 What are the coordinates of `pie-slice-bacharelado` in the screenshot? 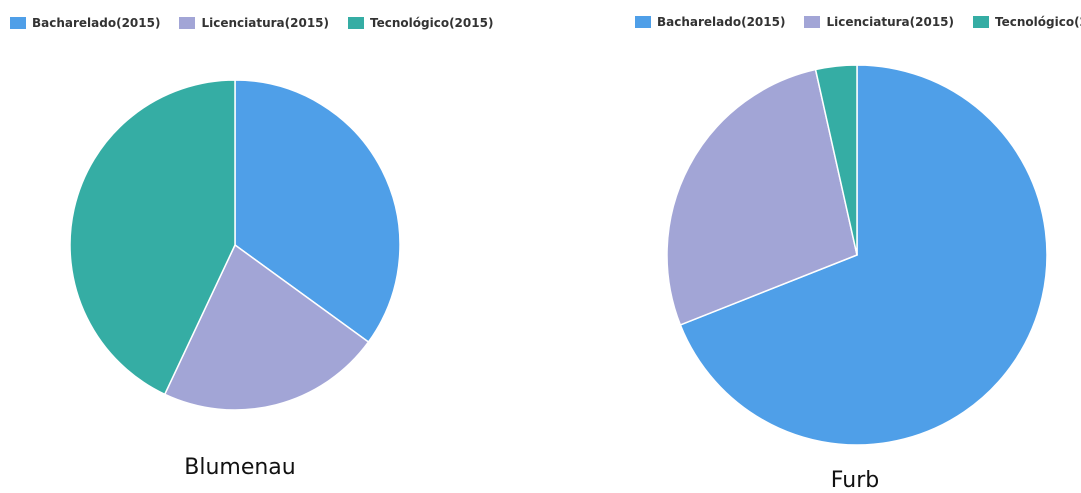 It's located at (317, 211).